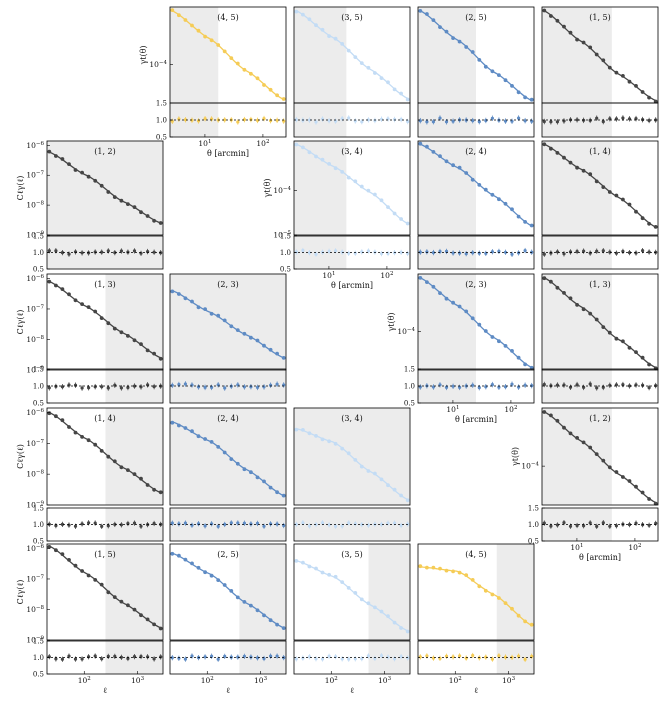 The width and height of the screenshot is (664, 708). What do you see at coordinates (476, 690) in the screenshot?
I see `x-axis-label: ℓ` at bounding box center [476, 690].